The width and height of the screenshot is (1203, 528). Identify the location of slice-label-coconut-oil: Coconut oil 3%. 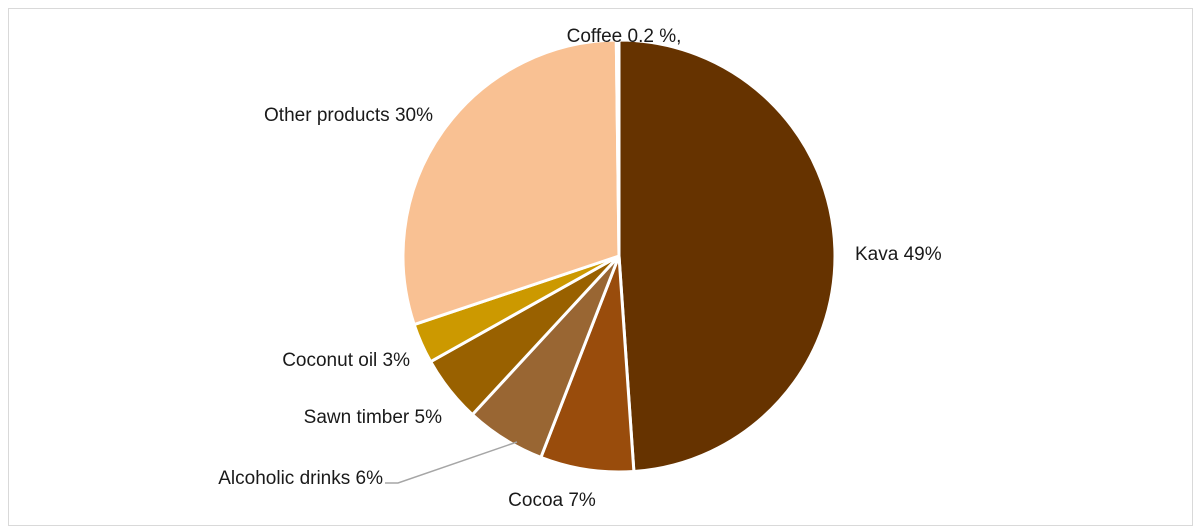
(346, 360).